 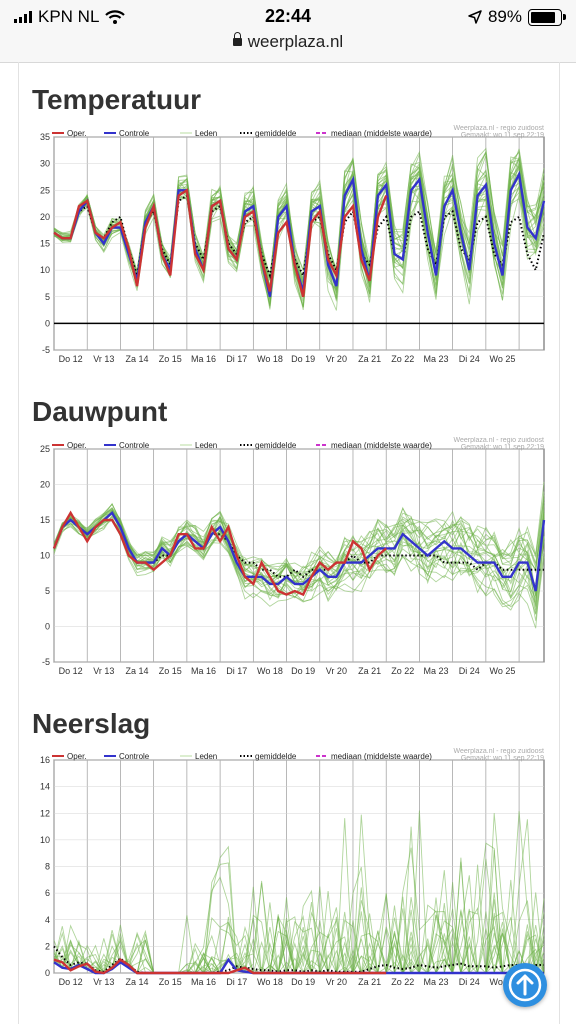 What do you see at coordinates (45, 813) in the screenshot?
I see `y-tick-label: 12` at bounding box center [45, 813].